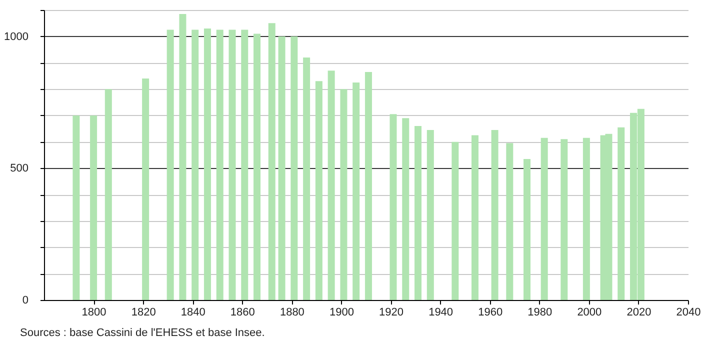 The image size is (710, 340). I want to click on x-tick-label: 2020, so click(639, 312).